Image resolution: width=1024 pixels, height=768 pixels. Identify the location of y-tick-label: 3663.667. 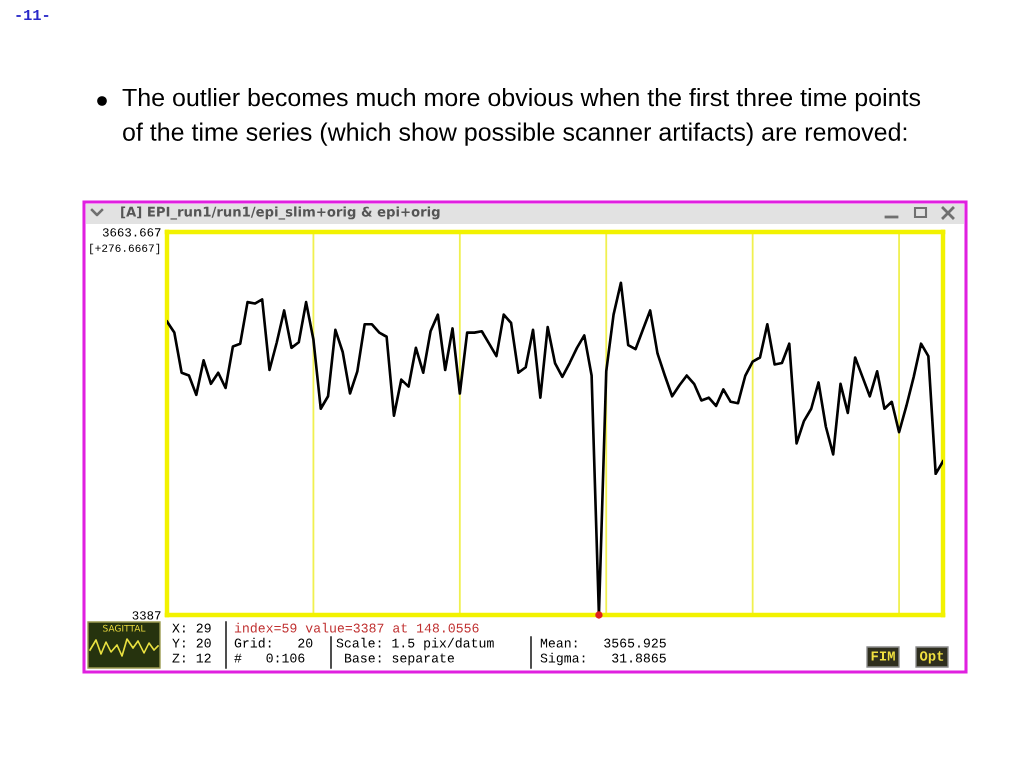
(131, 232).